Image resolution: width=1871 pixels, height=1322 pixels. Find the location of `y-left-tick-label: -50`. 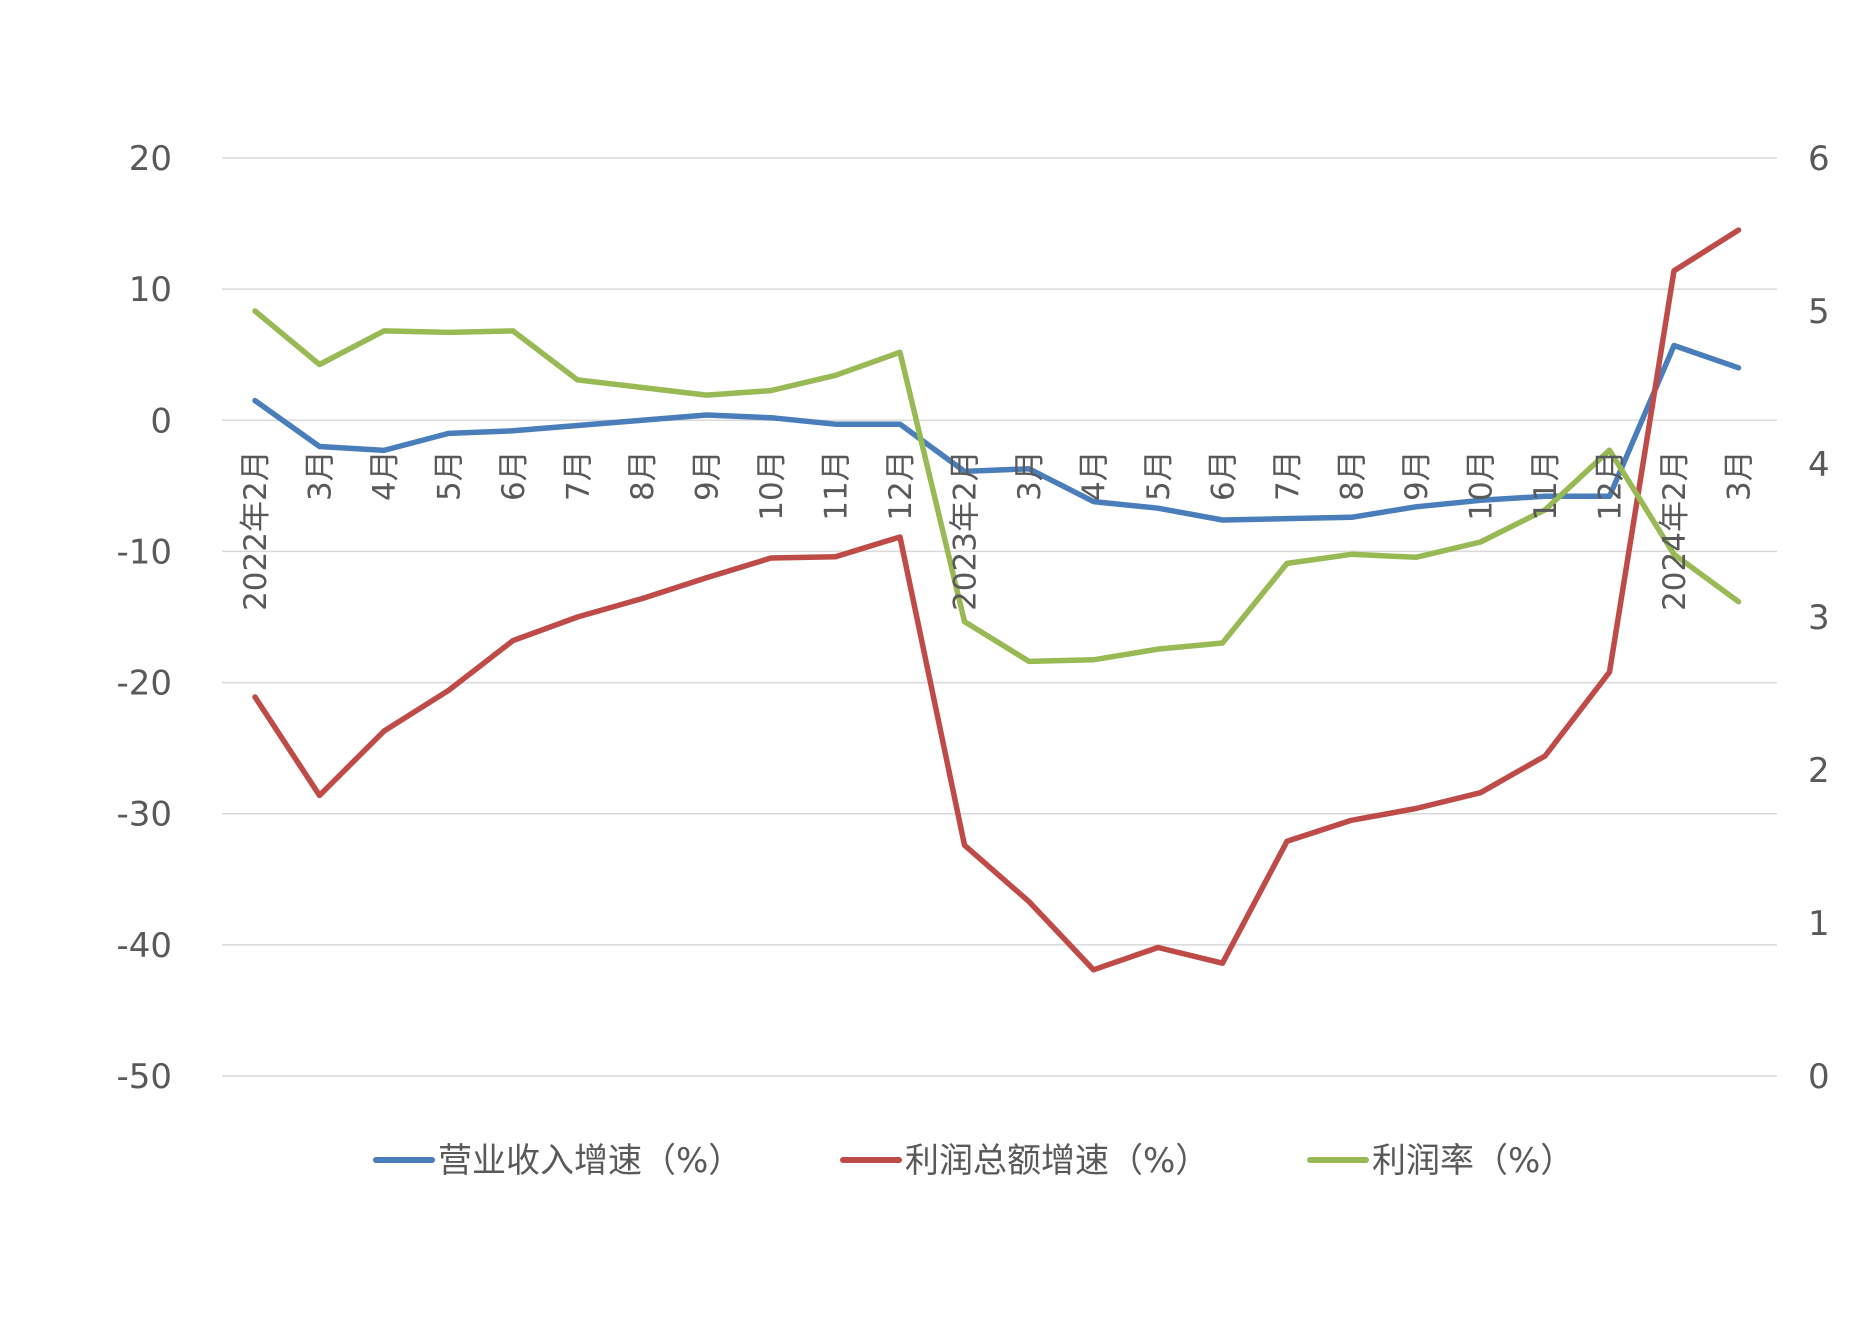

y-left-tick-label: -50 is located at coordinates (144, 1077).